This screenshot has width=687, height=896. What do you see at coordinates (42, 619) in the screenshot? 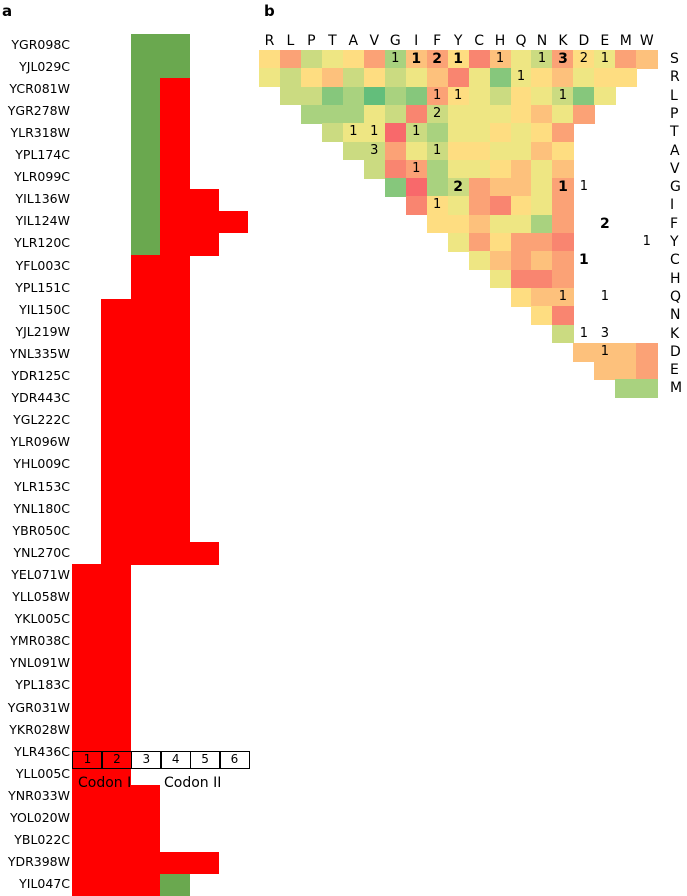
I see `gene-label: YKL005C` at bounding box center [42, 619].